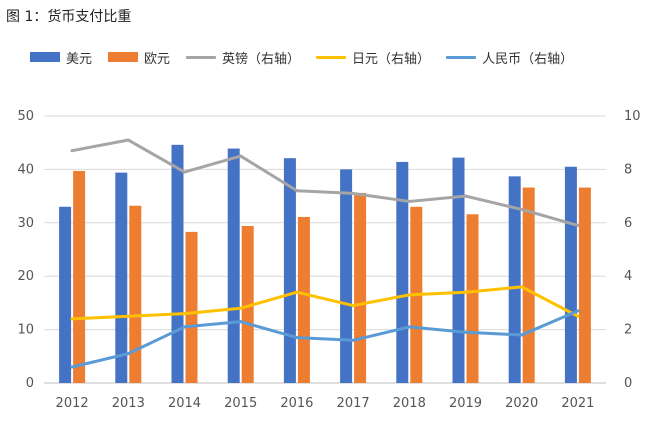 The width and height of the screenshot is (663, 424). What do you see at coordinates (201, 57) in the screenshot?
I see `legend-swatch-gbp` at bounding box center [201, 57].